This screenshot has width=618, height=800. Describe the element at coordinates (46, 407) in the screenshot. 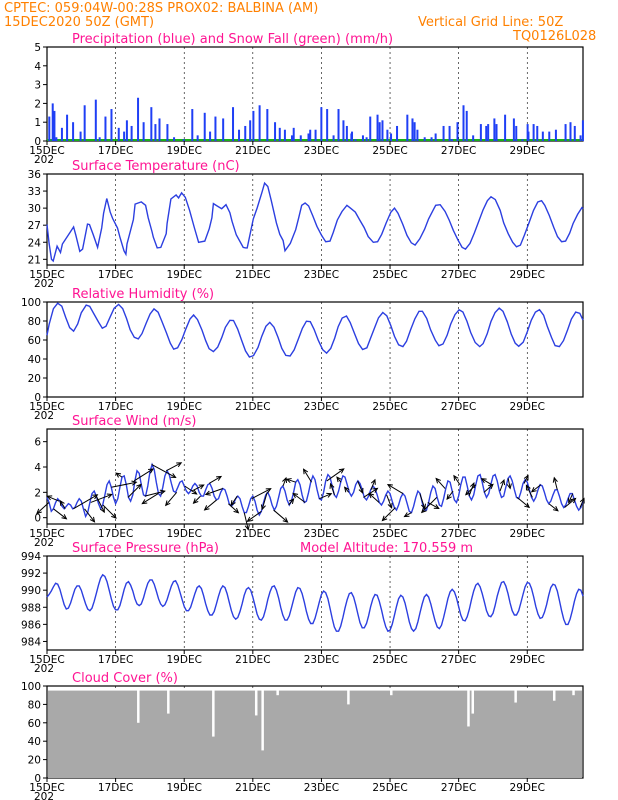

I see `rh-xtick-label: 15DEC` at that location.